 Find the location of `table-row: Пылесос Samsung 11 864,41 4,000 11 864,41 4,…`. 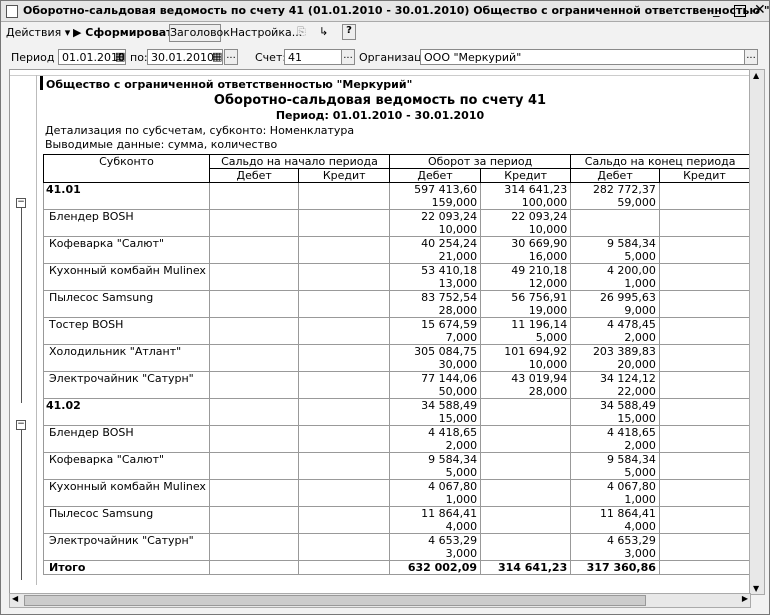

table-row: Пылесос Samsung 11 864,41 4,000 11 864,41 4,… is located at coordinates (396, 520).